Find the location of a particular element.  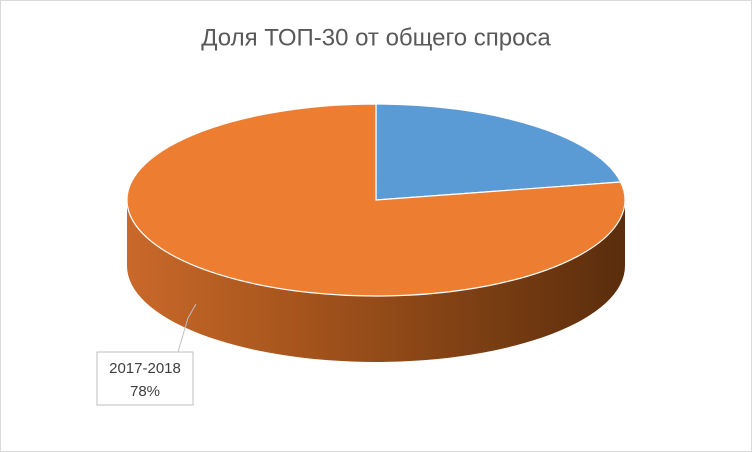

data-label-value: 78% is located at coordinates (145, 391).